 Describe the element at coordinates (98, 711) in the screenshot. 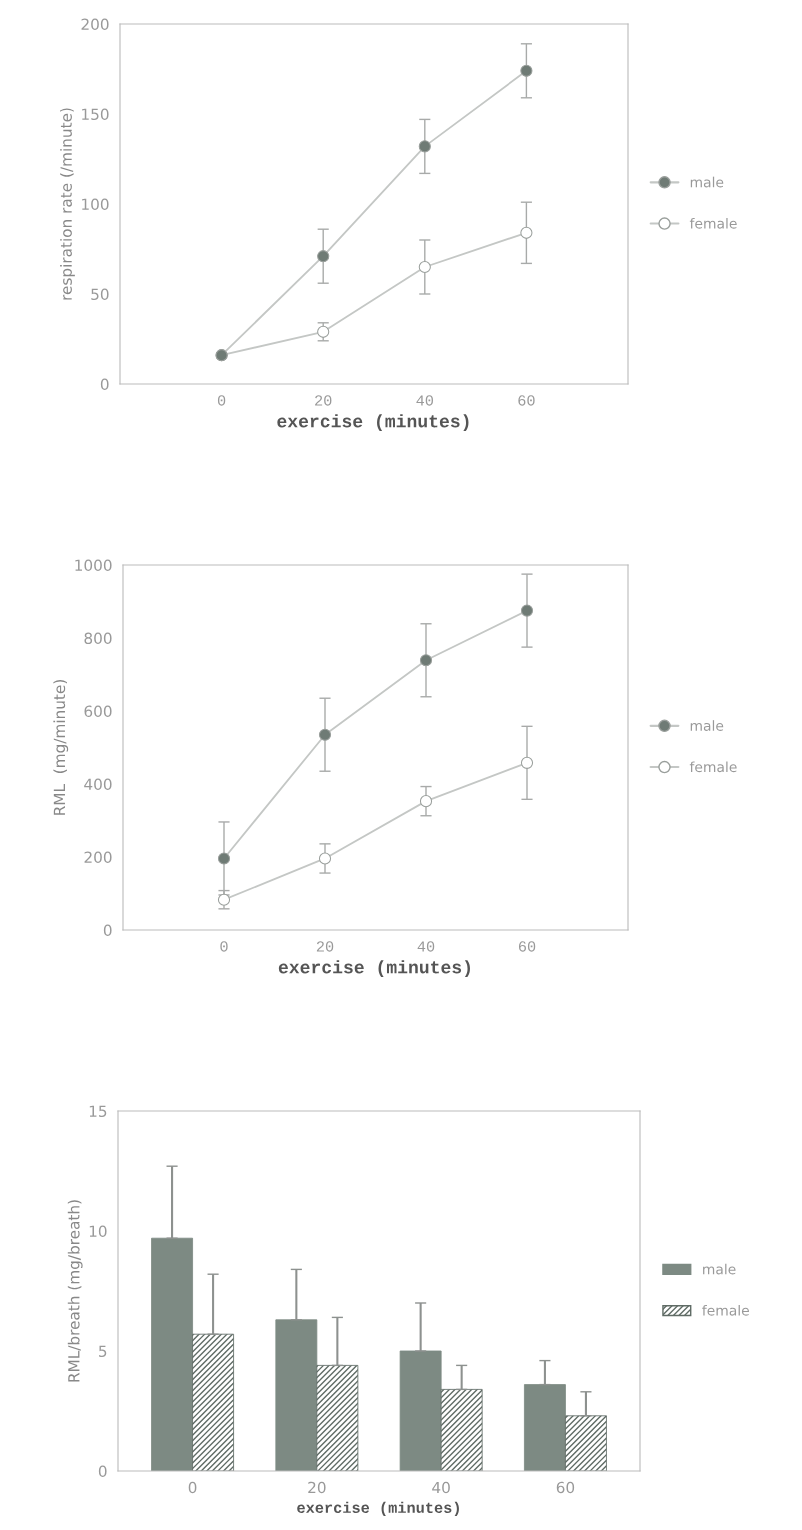

I see `y-tick-label: 600` at that location.